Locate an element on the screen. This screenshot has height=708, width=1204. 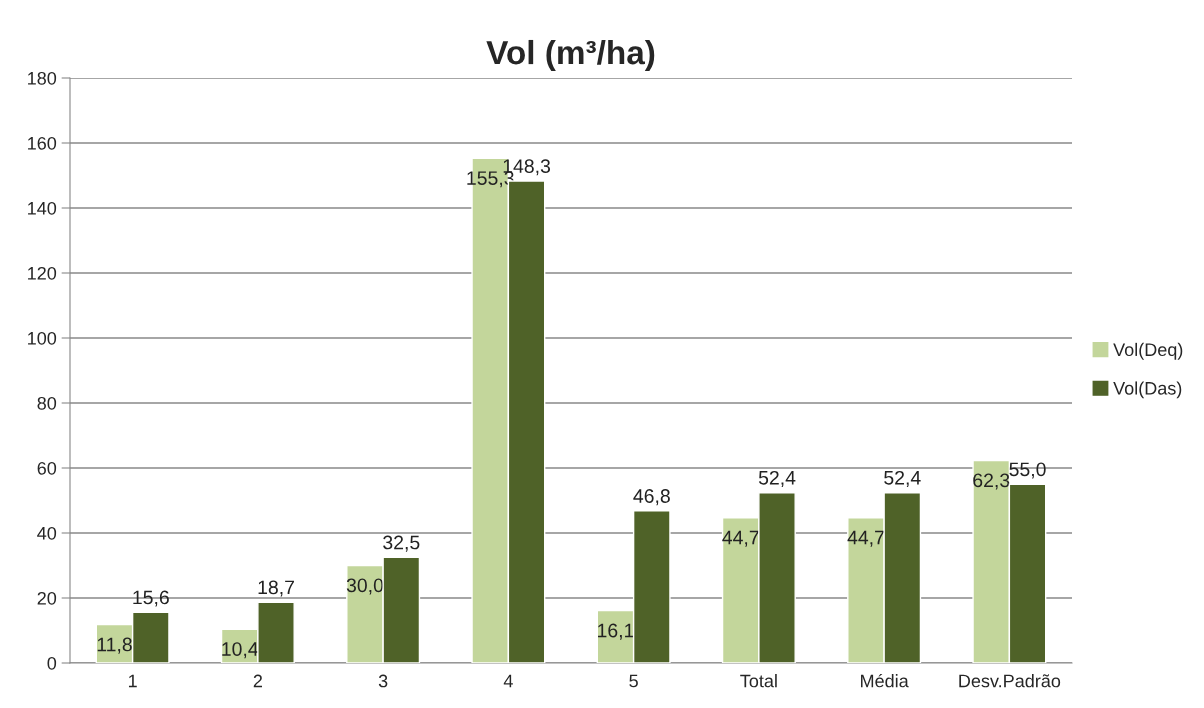
x-tick-label: 5 is located at coordinates (633, 681).